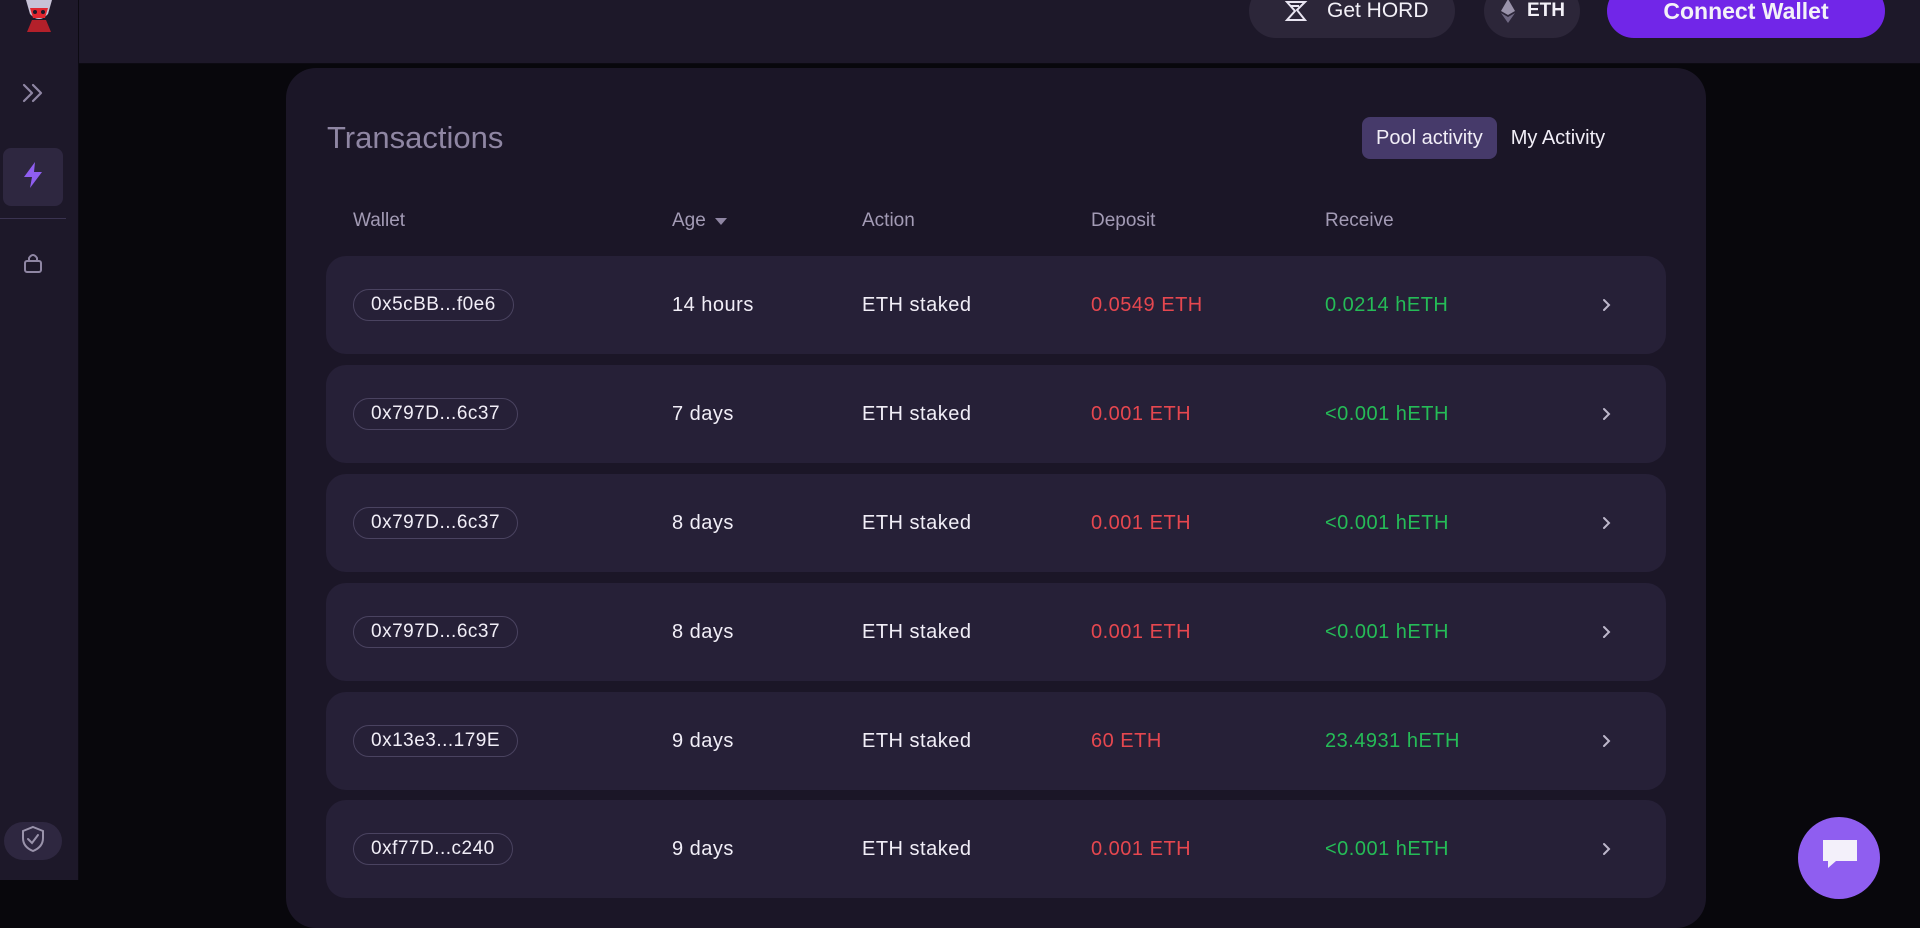 Image resolution: width=1920 pixels, height=928 pixels. I want to click on connect-wallet-label: Connect Wallet, so click(1746, 12).